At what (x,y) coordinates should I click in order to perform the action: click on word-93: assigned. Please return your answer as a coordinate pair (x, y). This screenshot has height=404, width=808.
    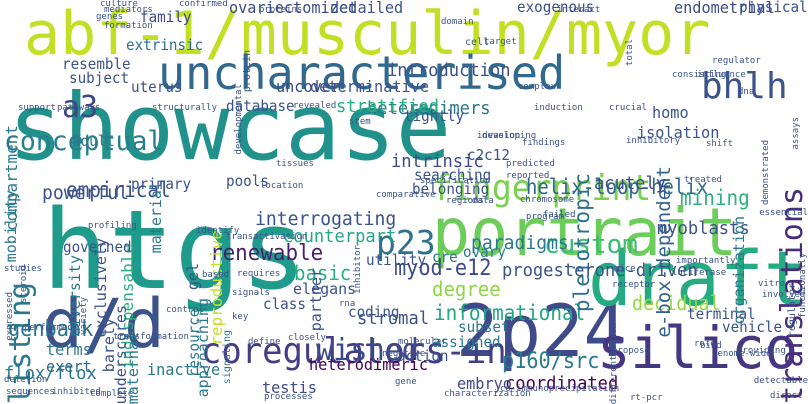
    Looking at the image, I should click on (466, 342).